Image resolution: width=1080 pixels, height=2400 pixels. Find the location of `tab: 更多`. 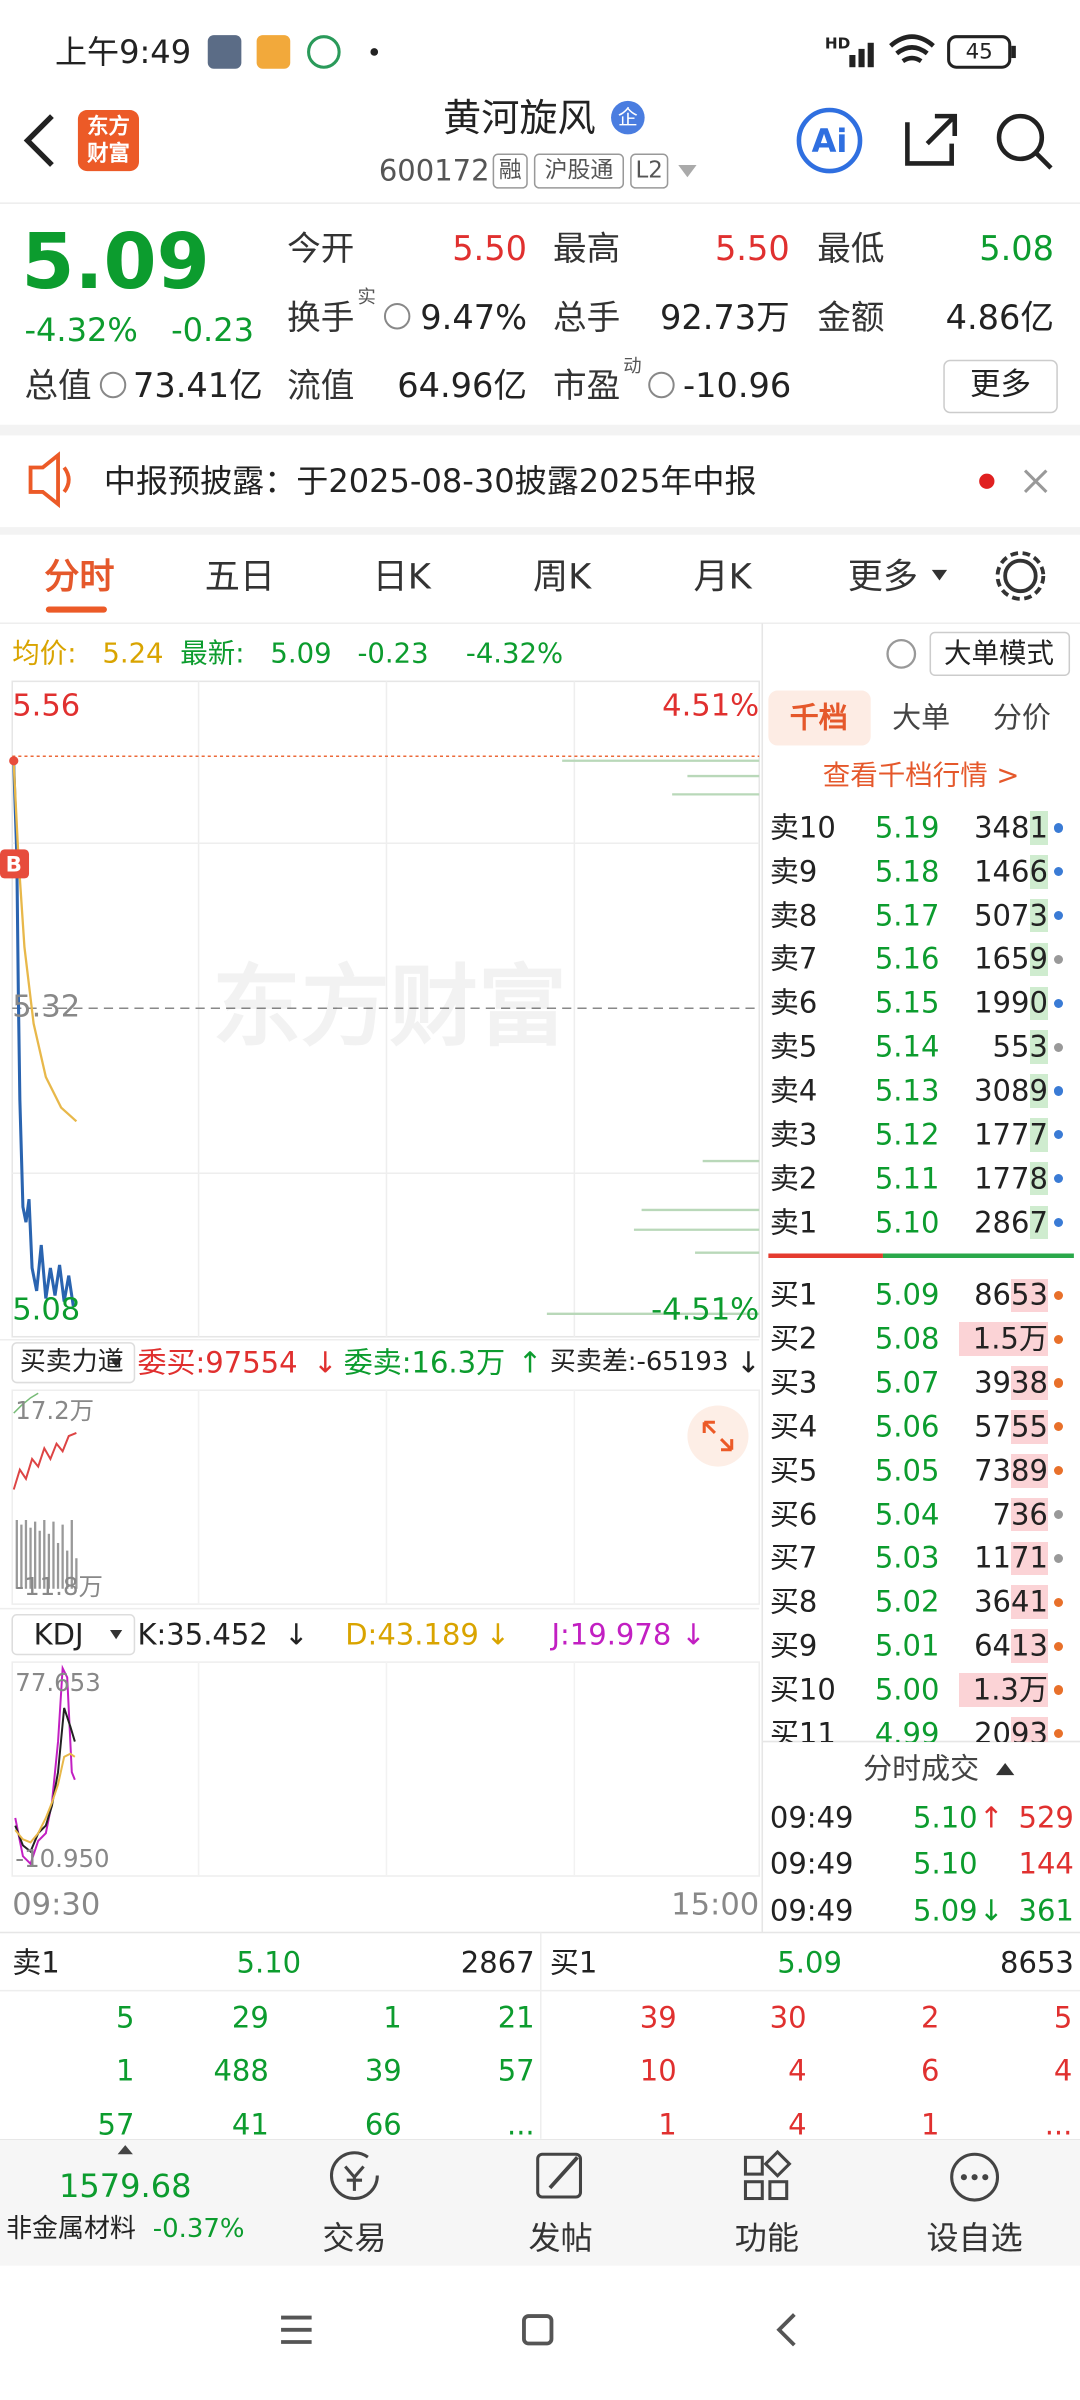

tab: 更多 is located at coordinates (883, 577).